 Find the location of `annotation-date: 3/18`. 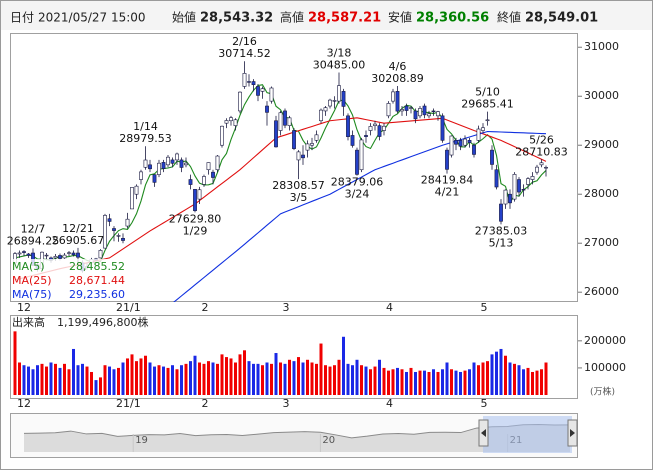

annotation-date: 3/18 is located at coordinates (339, 52).